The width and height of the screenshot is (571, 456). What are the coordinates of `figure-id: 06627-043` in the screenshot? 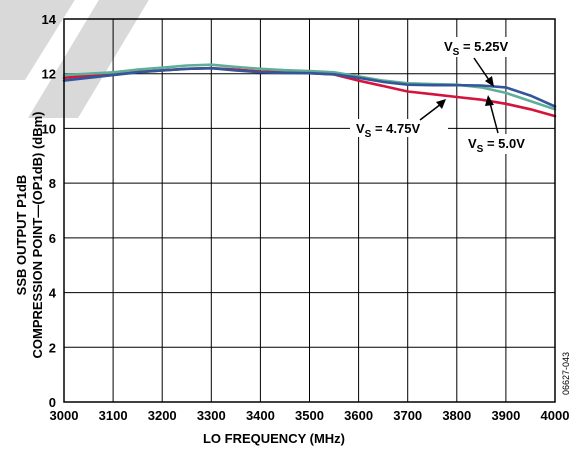 It's located at (566, 373).